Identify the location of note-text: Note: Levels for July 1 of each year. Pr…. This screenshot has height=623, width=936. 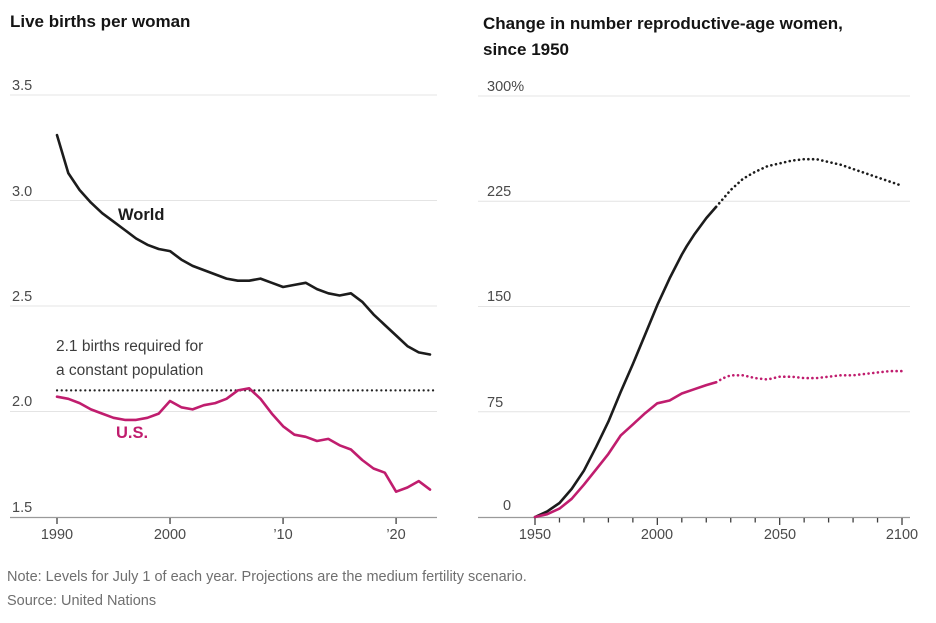
(267, 577).